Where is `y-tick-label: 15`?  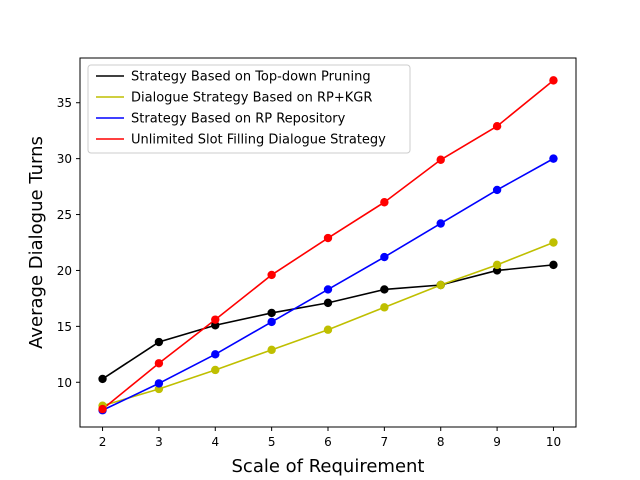
y-tick-label: 15 is located at coordinates (64, 327).